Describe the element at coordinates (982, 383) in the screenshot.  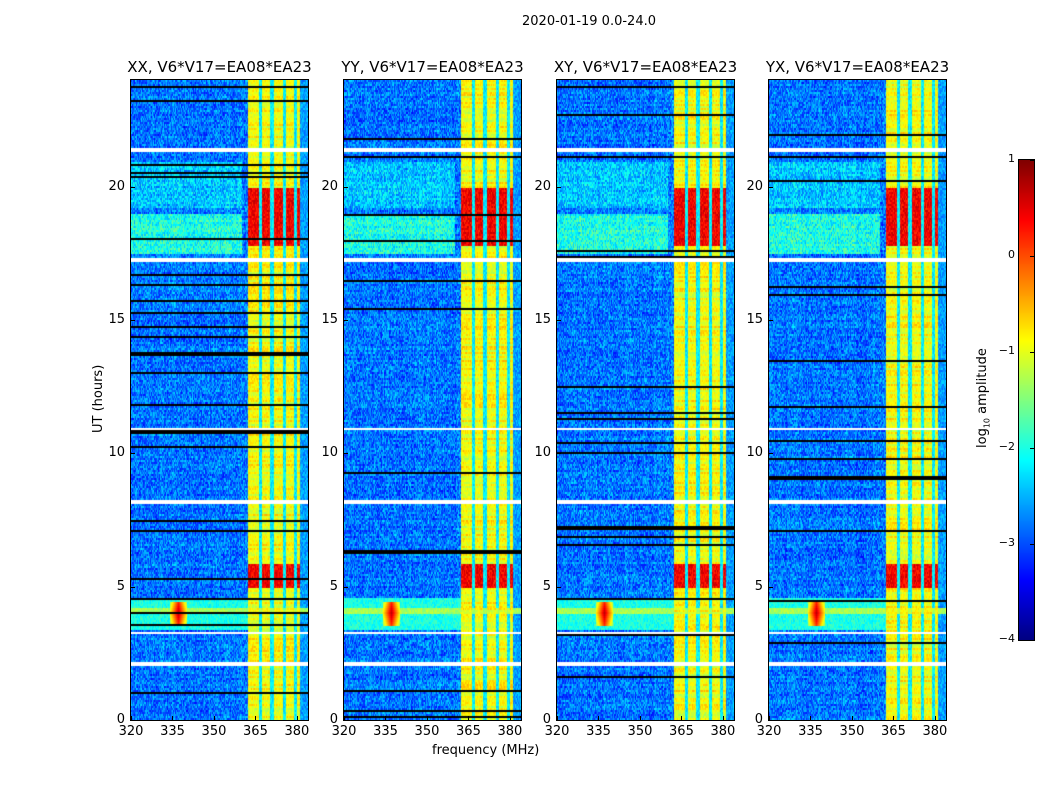
I see `colorbar-label-part: amplitude` at that location.